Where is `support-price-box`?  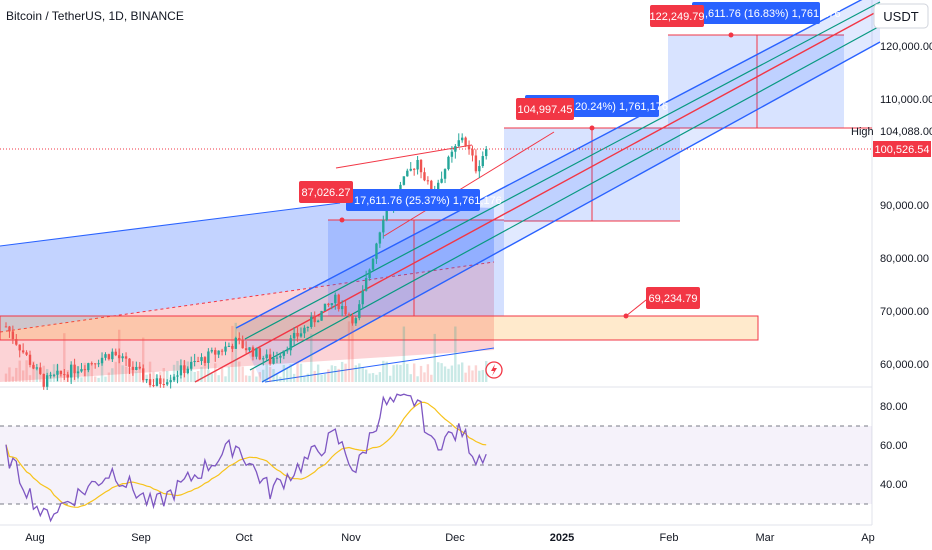
support-price-box is located at coordinates (673, 298).